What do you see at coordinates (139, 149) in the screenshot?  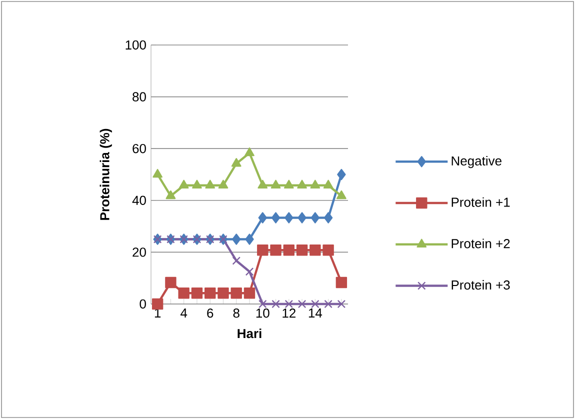 I see `y-tick-label: 60` at bounding box center [139, 149].